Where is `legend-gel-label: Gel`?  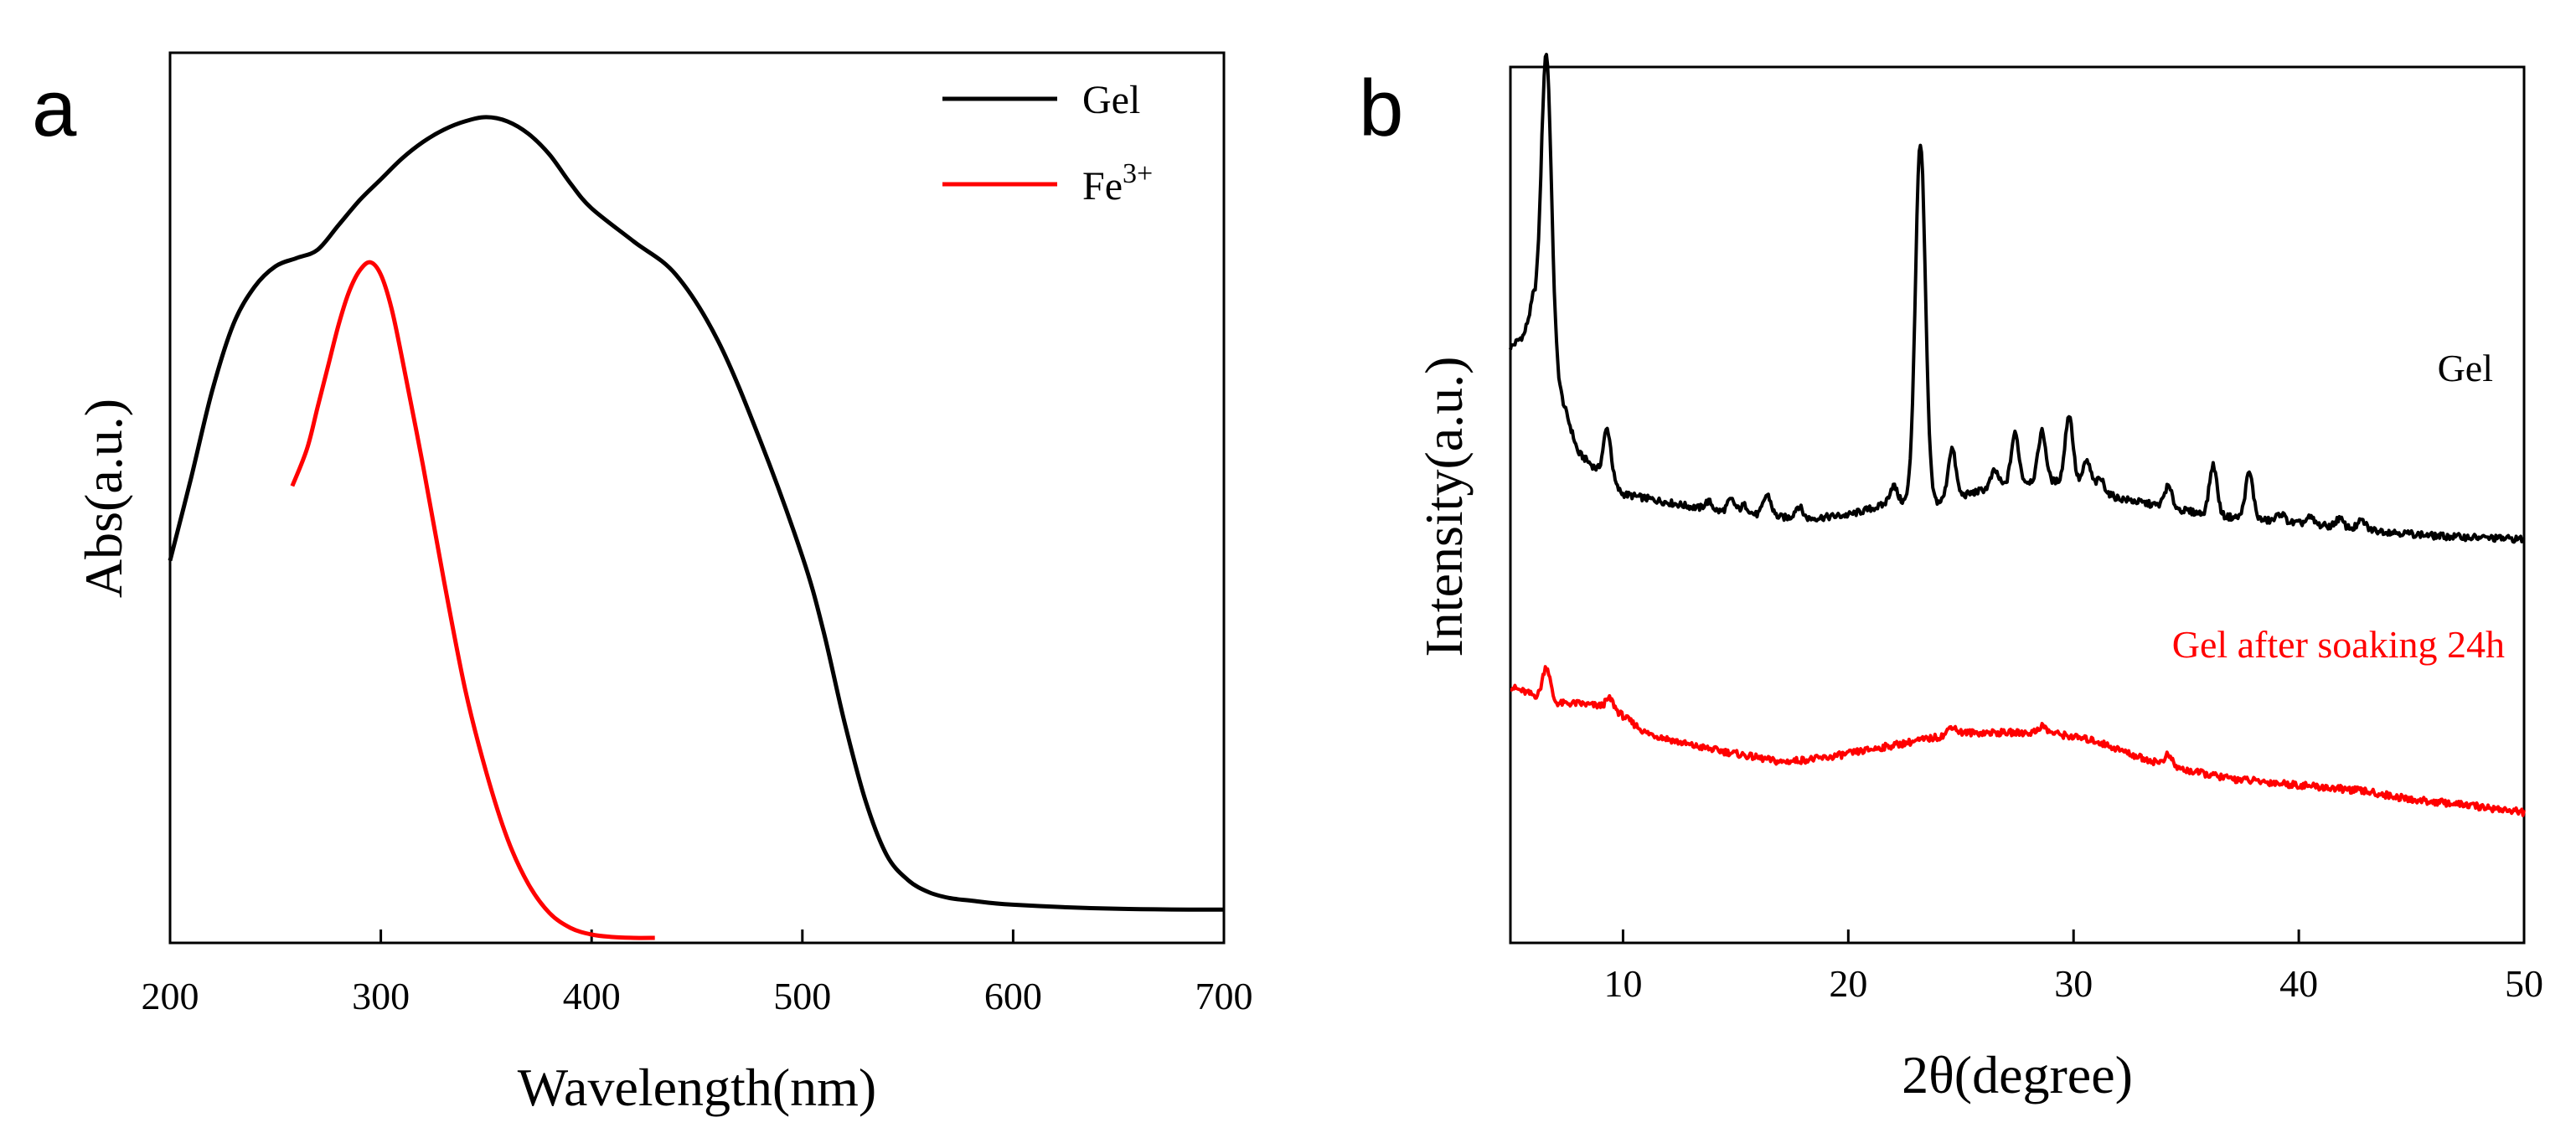 legend-gel-label: Gel is located at coordinates (1111, 100).